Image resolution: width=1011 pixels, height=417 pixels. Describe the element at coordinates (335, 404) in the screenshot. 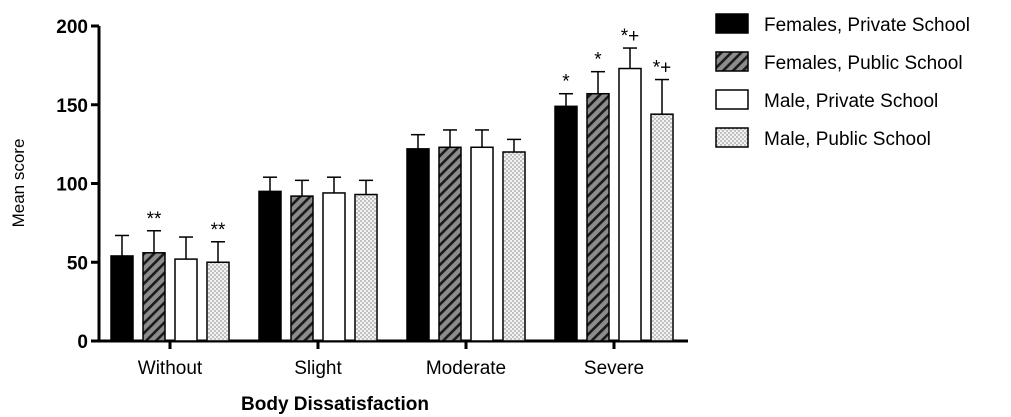

I see `x-axis-title: Body Dissatisfaction` at that location.